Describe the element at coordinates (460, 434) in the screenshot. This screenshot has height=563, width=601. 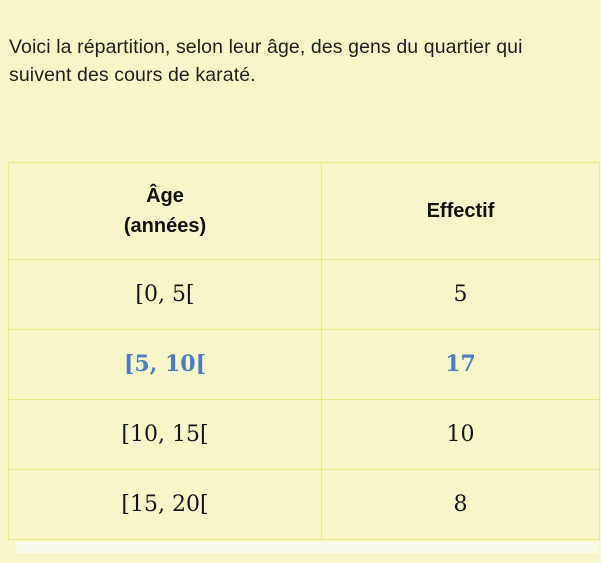
I see `effectif-cell: 10` at that location.